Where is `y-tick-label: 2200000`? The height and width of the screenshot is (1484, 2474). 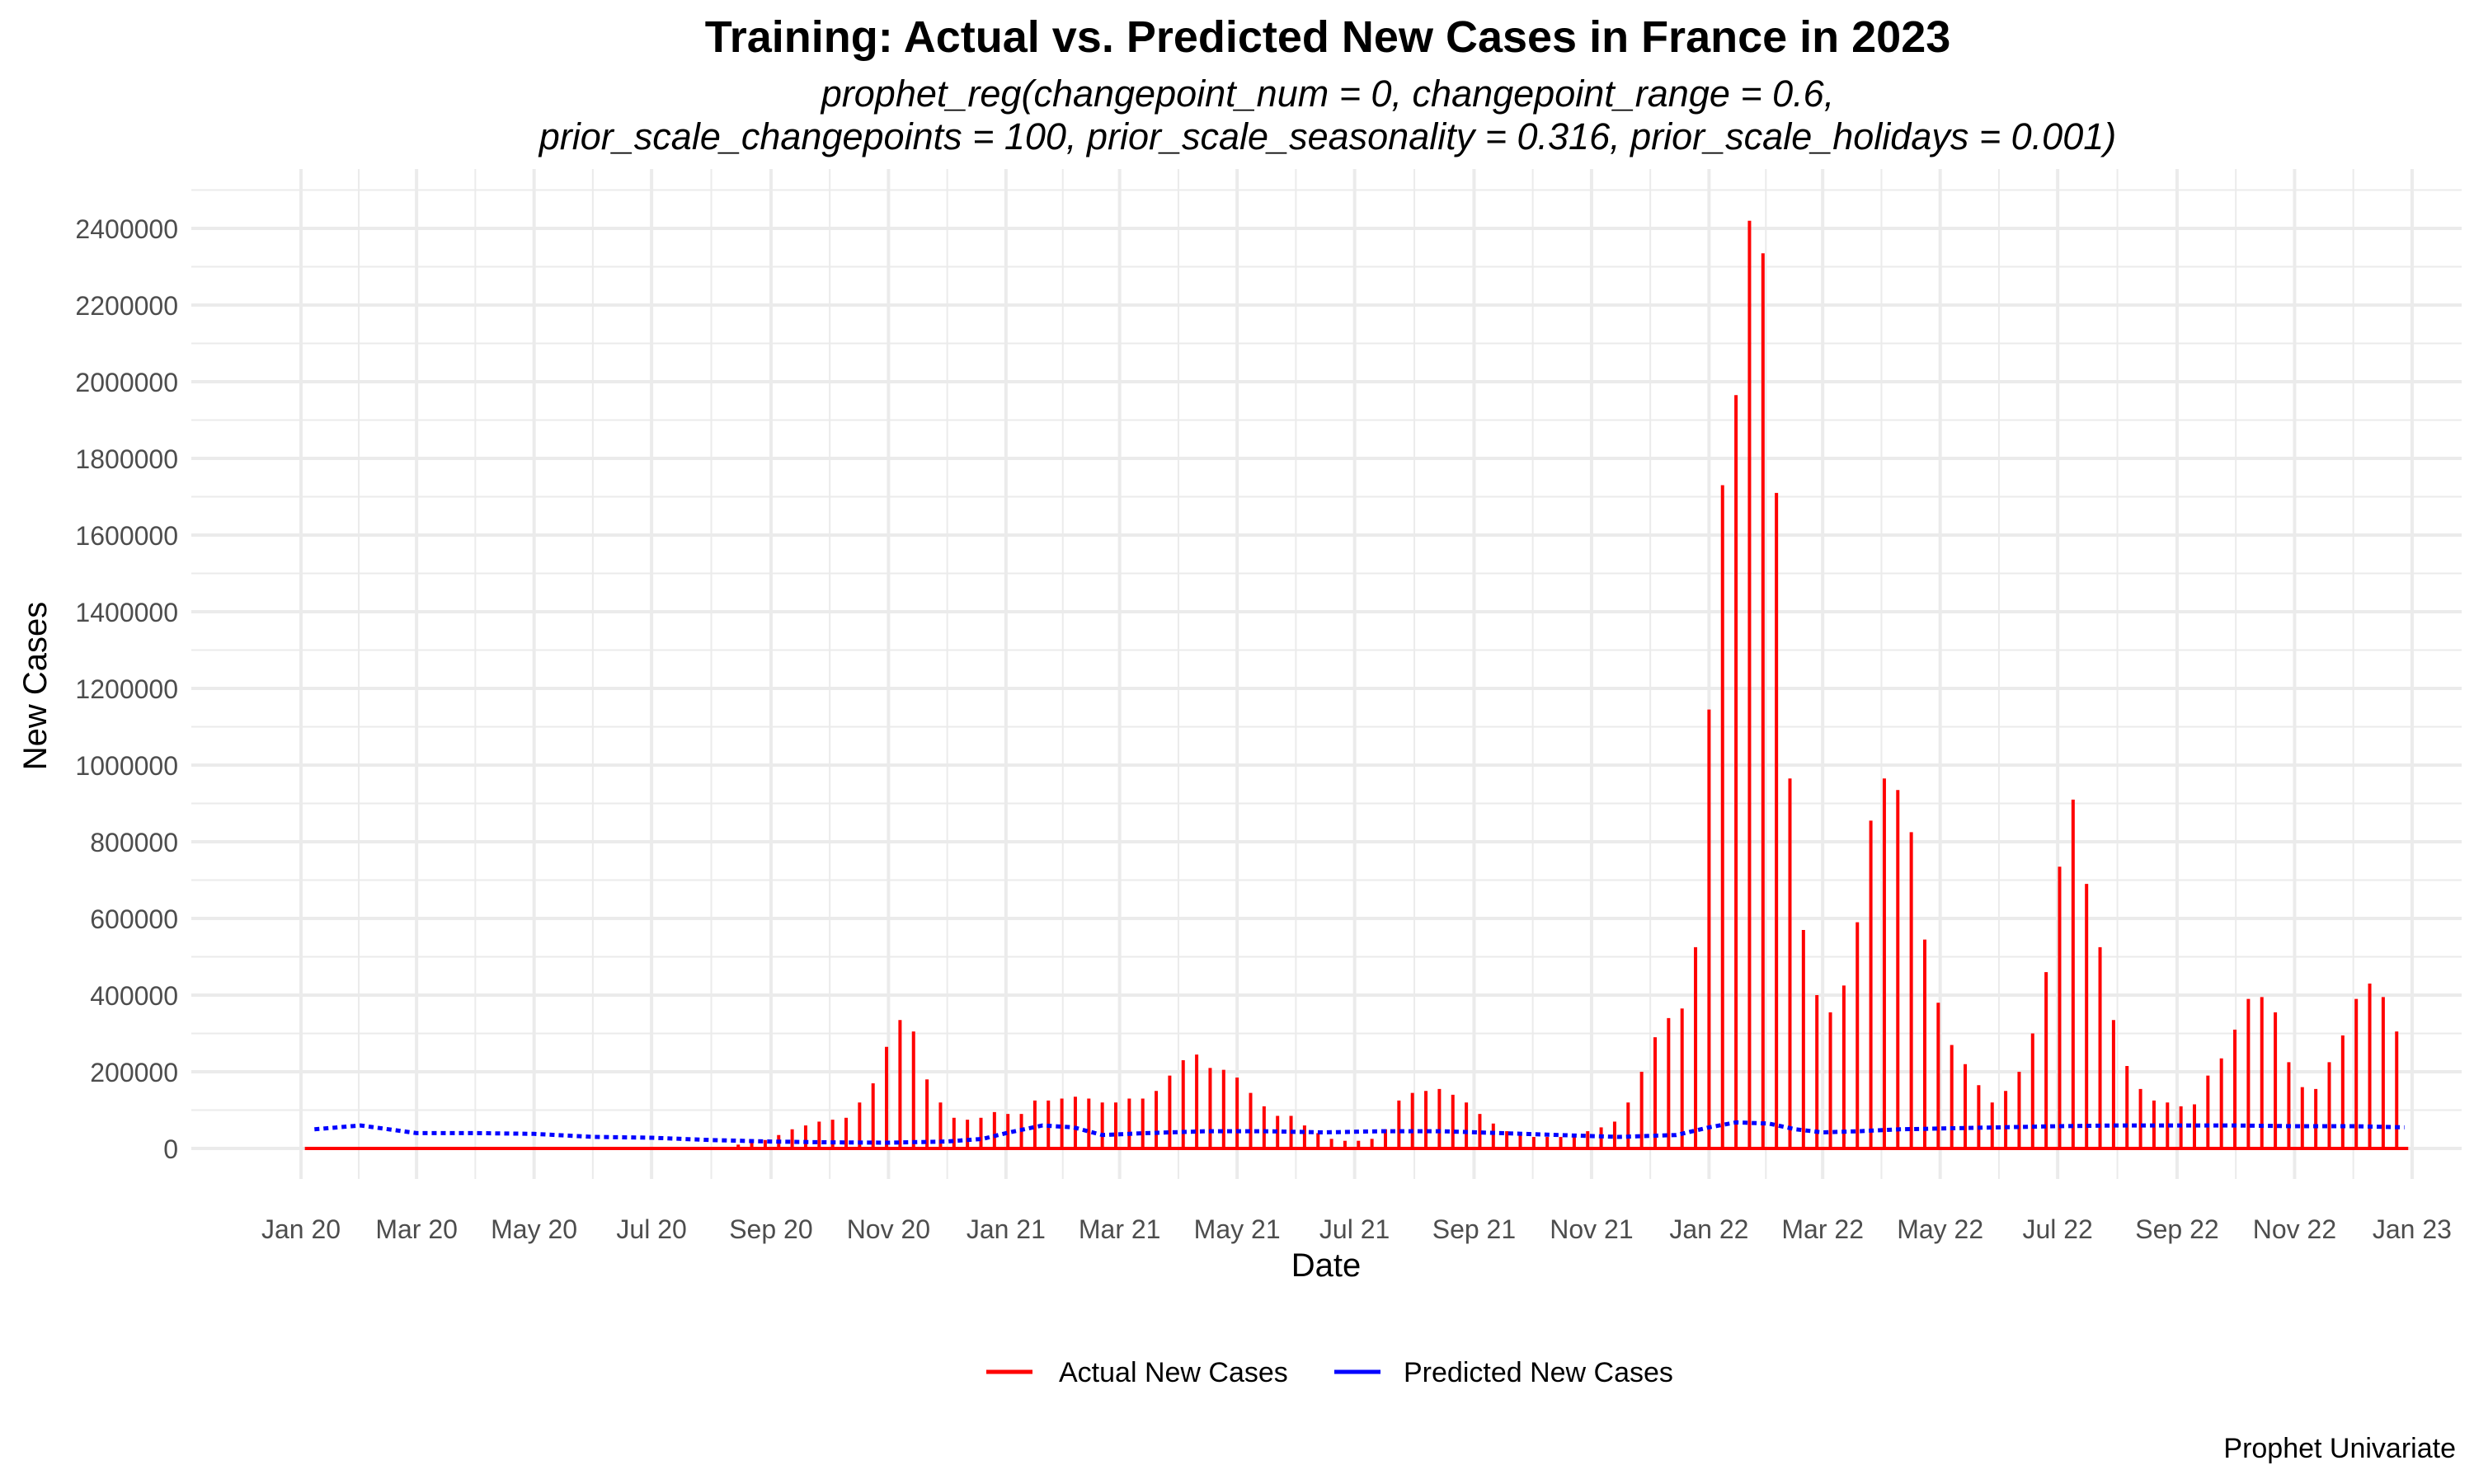
y-tick-label: 2200000 is located at coordinates (126, 306).